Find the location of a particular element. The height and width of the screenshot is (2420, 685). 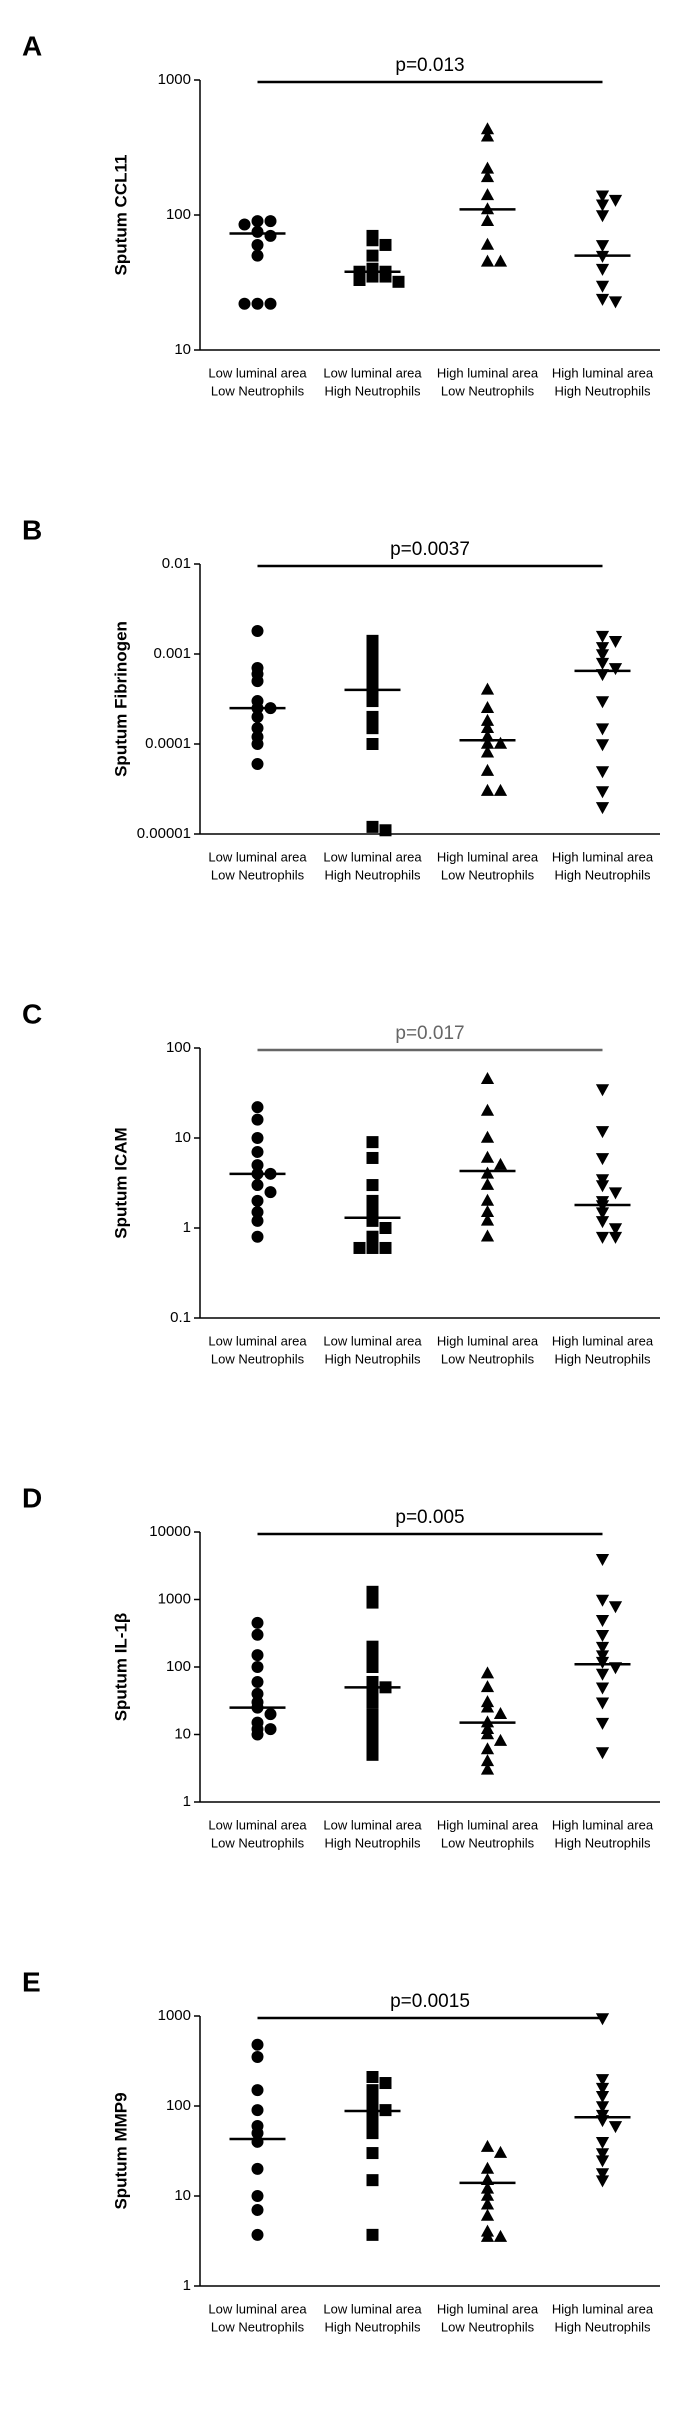

y-tick-label: 0.01 is located at coordinates (176, 563).